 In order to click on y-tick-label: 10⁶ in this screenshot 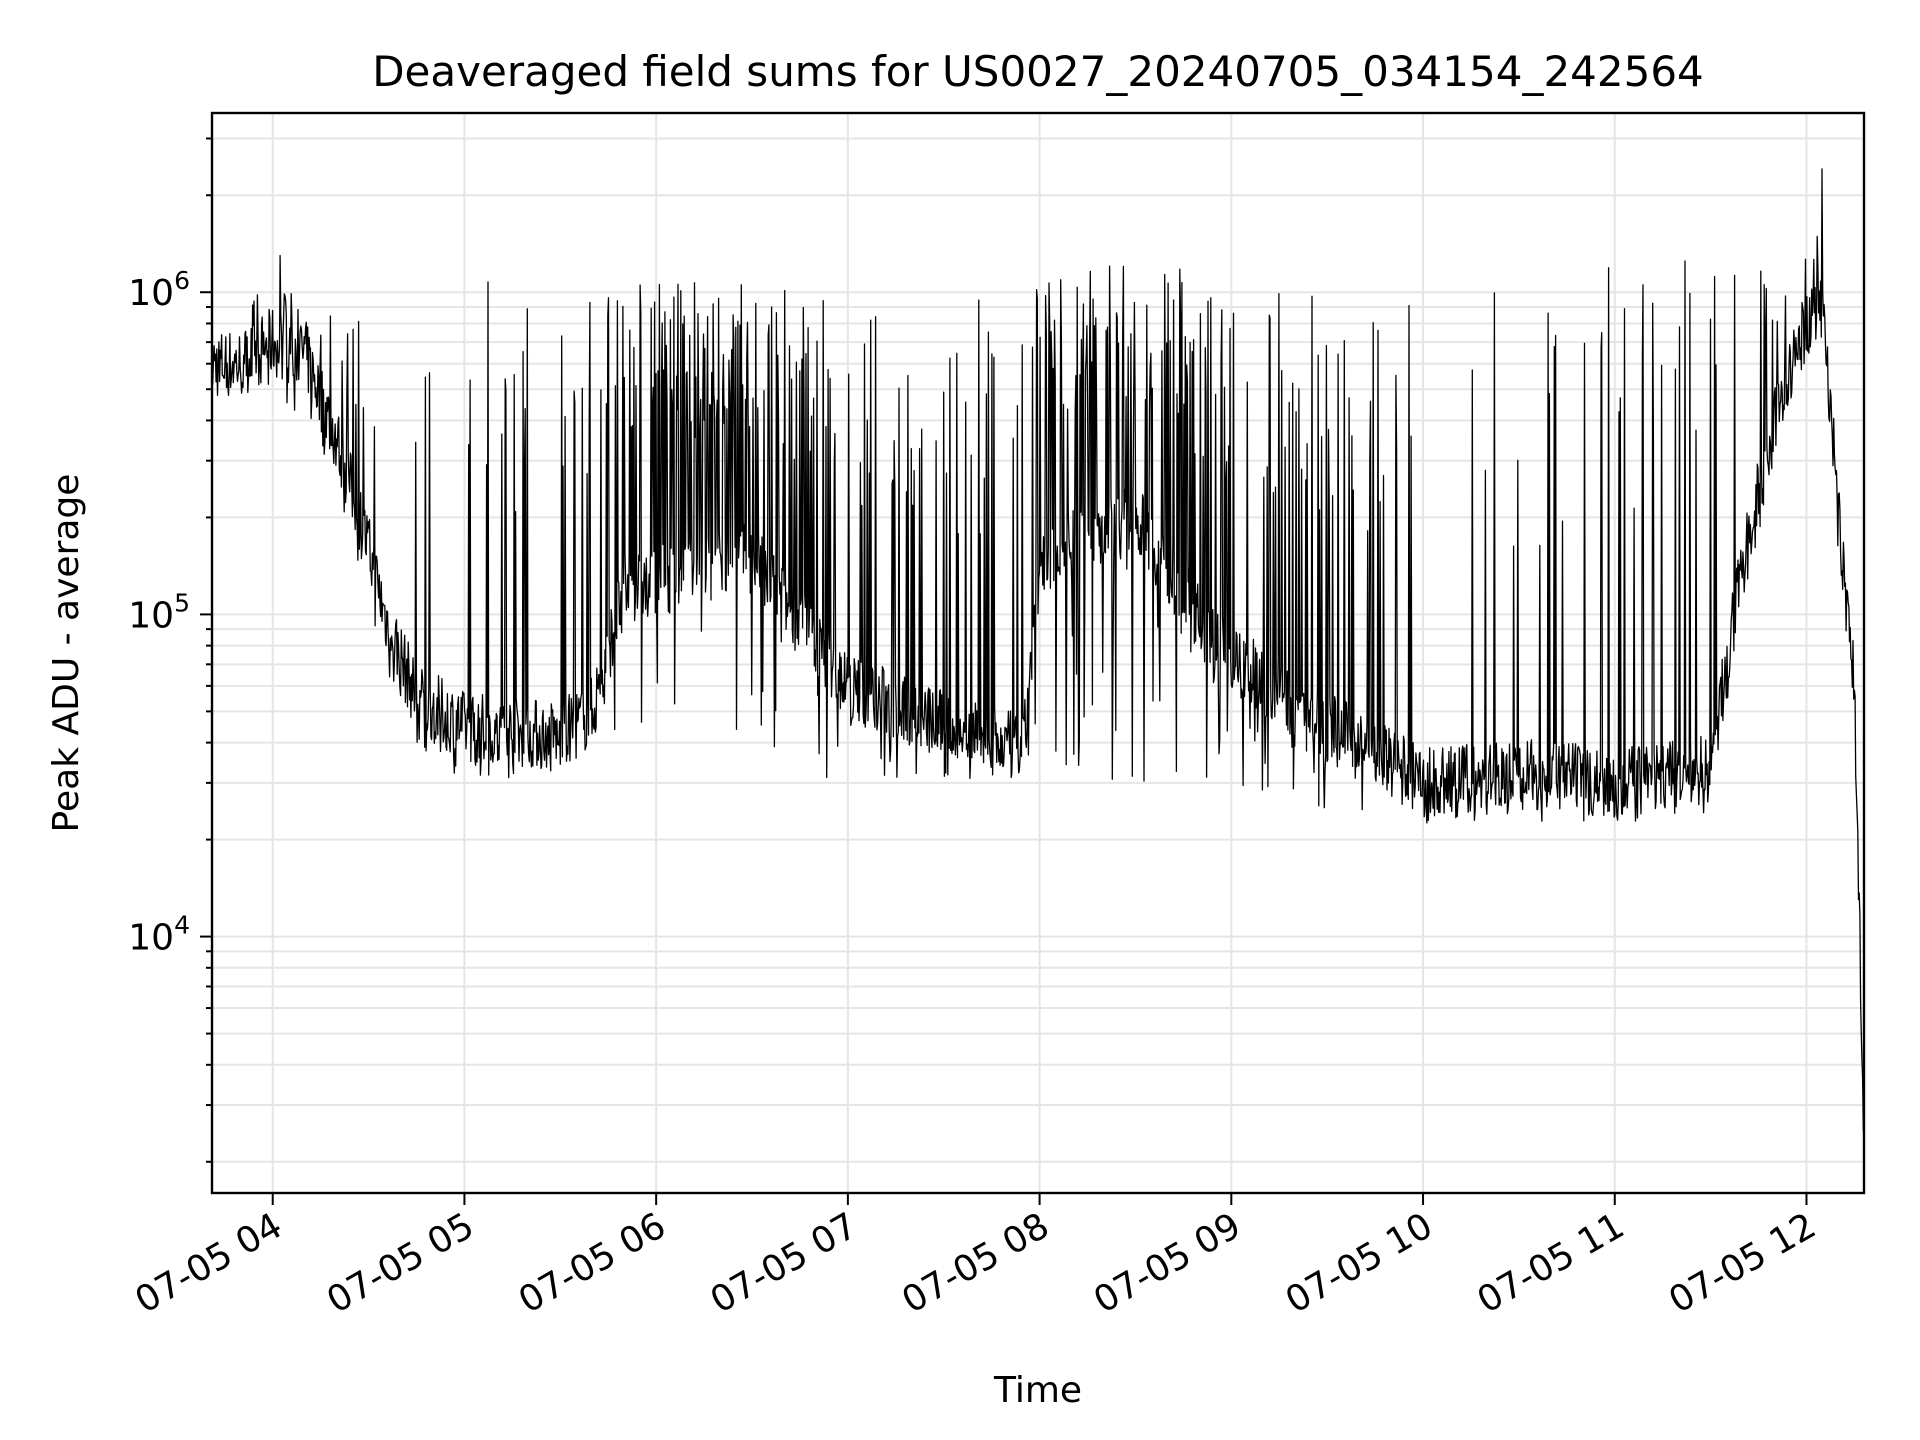, I will do `click(159, 290)`.